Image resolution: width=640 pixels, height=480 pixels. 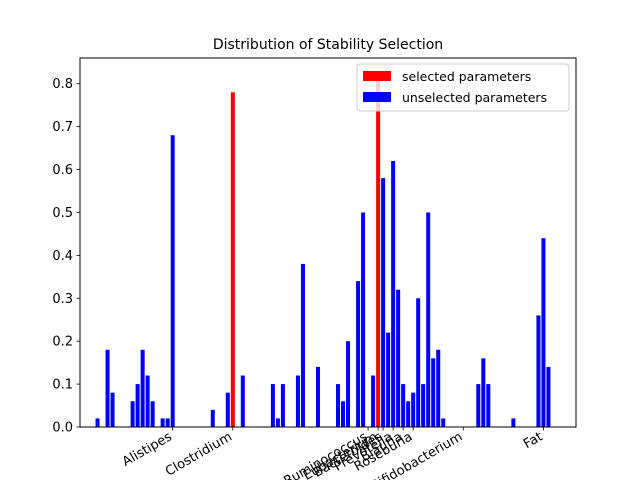 I want to click on y-tick-label: 0.4, so click(x=62, y=256).